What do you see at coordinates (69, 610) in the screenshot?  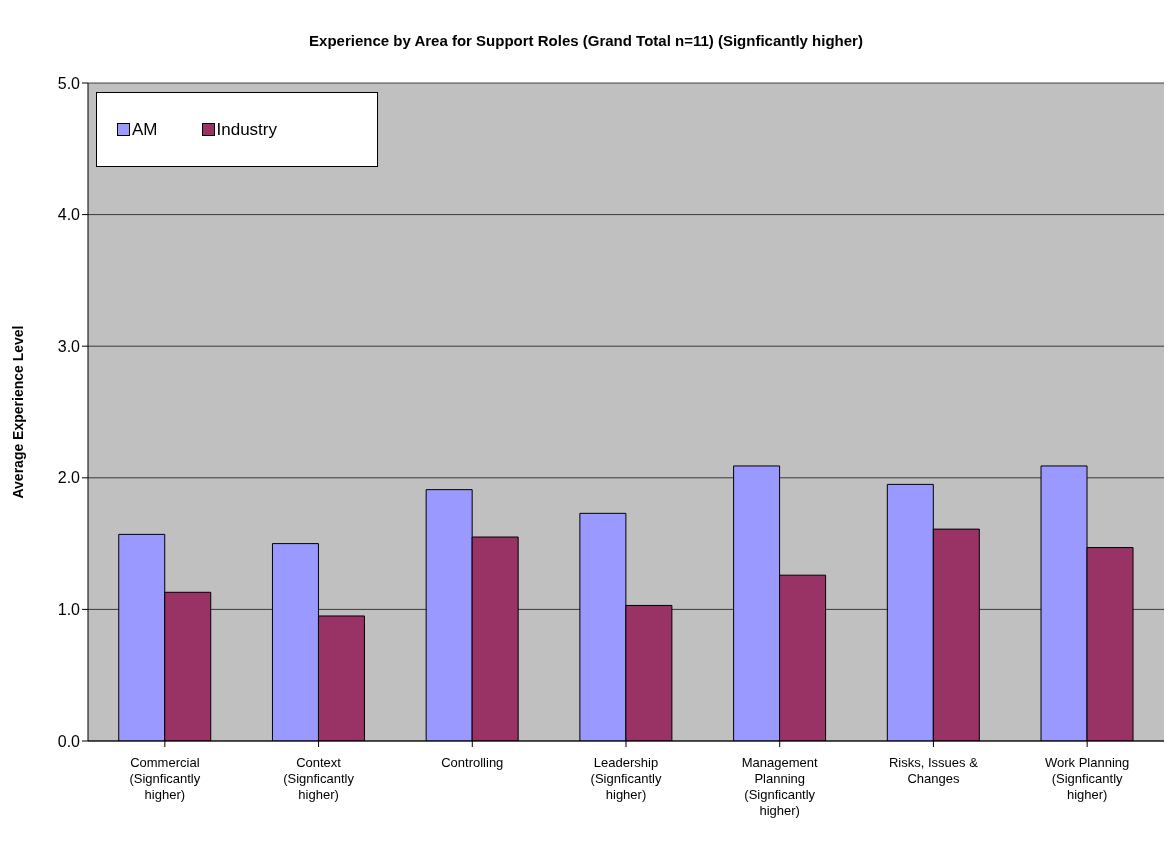 I see `y-tick-label: 1.0` at bounding box center [69, 610].